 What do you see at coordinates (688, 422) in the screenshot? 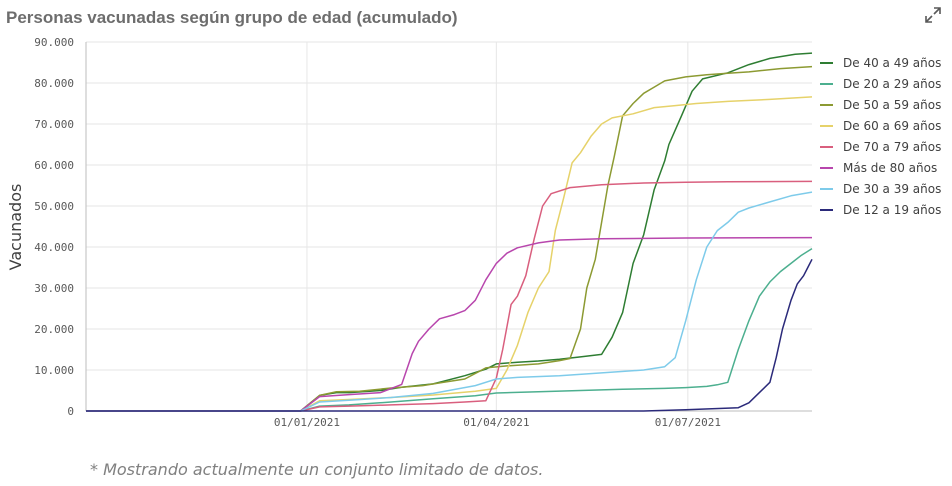
I see `x-tick-label: 01/07/2021` at bounding box center [688, 422].